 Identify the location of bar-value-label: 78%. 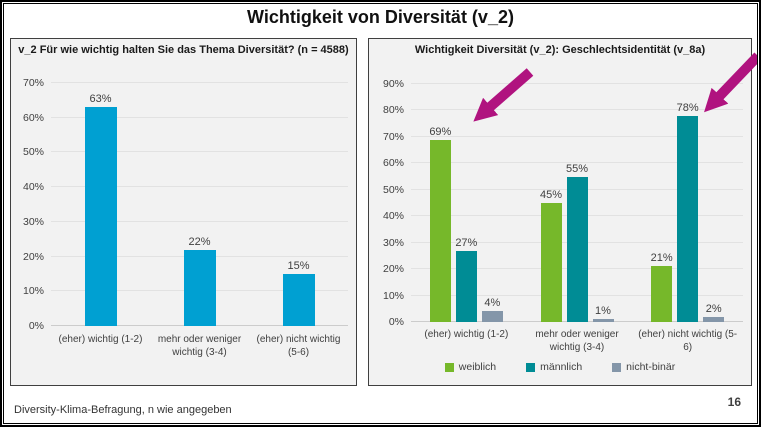
(687, 107).